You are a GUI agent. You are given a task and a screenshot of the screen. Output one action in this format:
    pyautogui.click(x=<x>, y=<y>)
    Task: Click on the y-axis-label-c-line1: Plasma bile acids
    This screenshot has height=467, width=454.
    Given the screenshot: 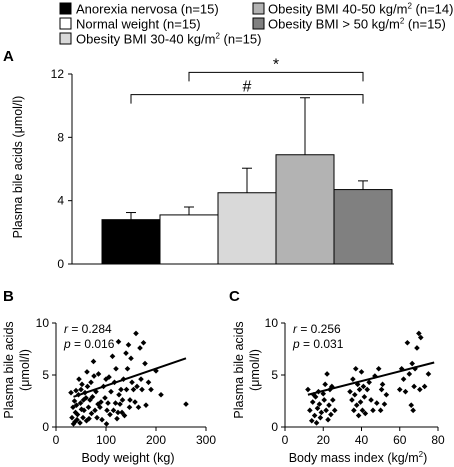 What is the action you would take?
    pyautogui.click(x=239, y=369)
    